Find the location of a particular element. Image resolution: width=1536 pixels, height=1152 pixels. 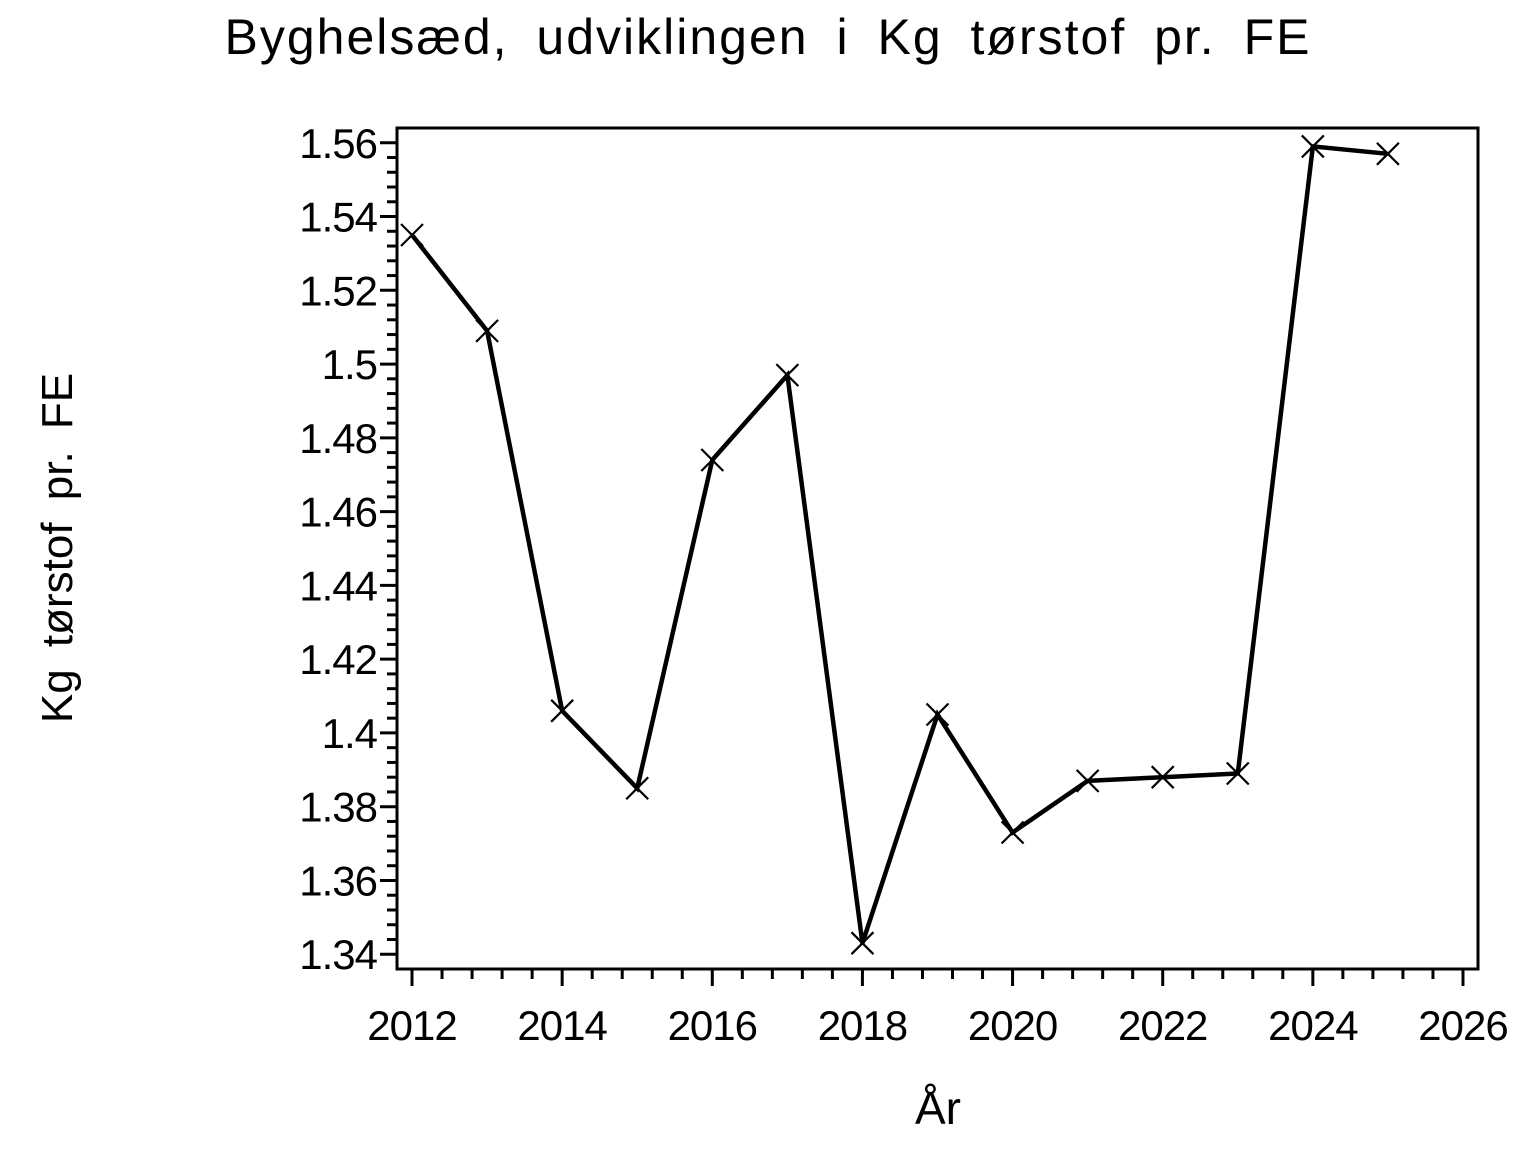

x-tick-label: 2018 is located at coordinates (862, 1025).